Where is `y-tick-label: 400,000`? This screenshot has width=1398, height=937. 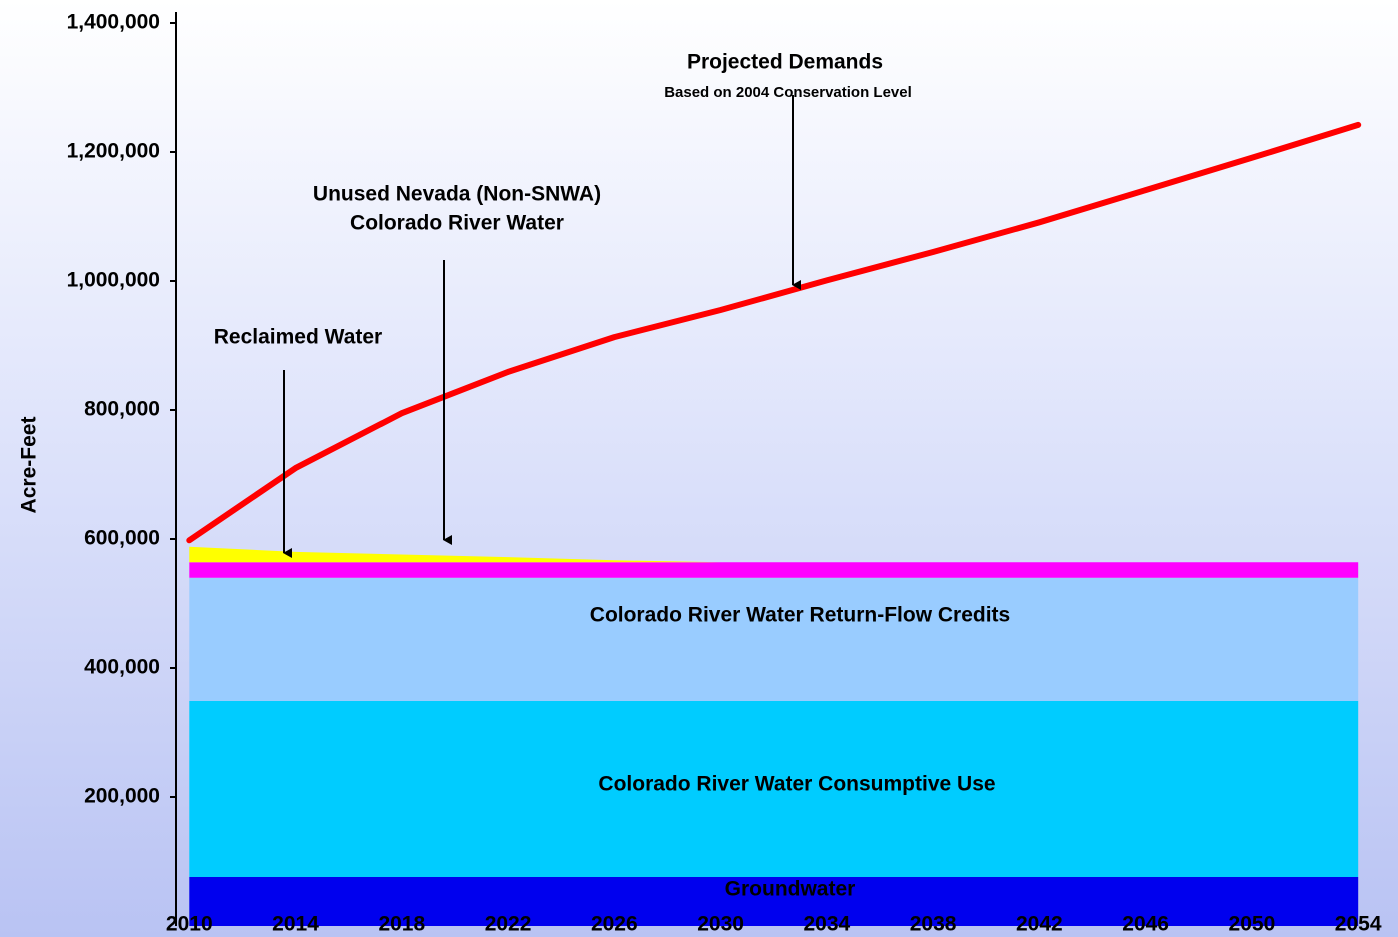
y-tick-label: 400,000 is located at coordinates (122, 667).